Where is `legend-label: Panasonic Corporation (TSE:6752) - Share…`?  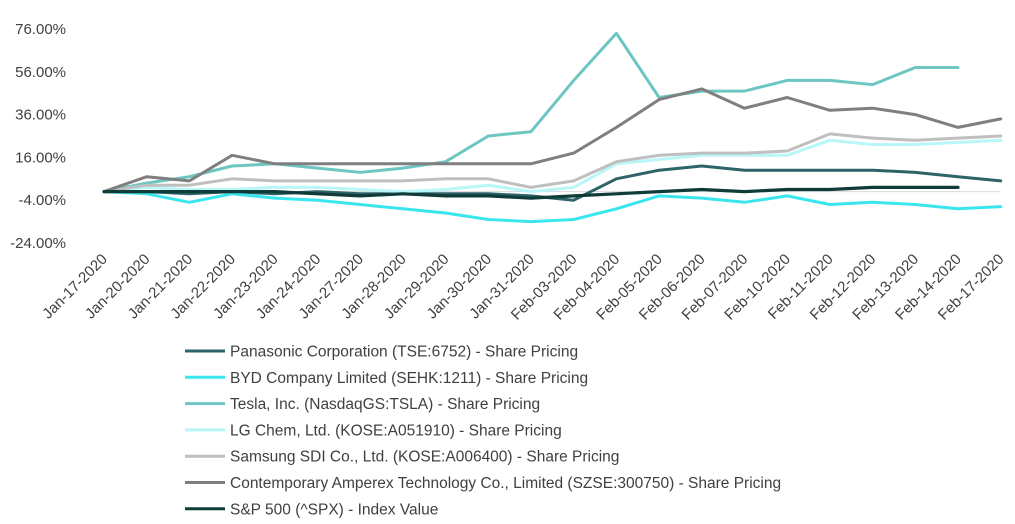 legend-label: Panasonic Corporation (TSE:6752) - Share… is located at coordinates (404, 352).